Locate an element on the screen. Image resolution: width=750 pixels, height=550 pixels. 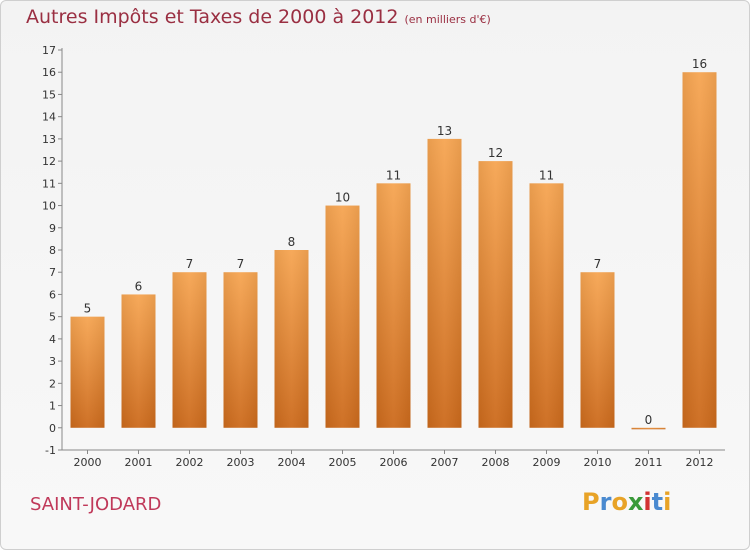
y-tick-label: 4 is located at coordinates (52, 339).